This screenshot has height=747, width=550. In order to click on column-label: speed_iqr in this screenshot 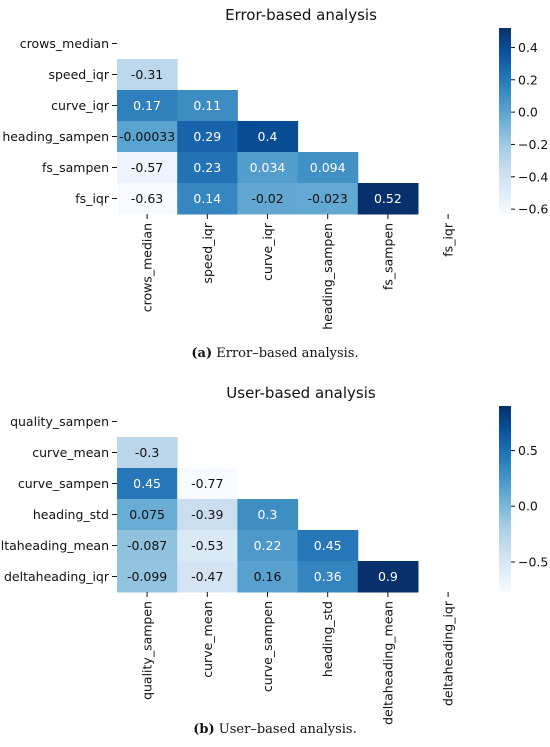, I will do `click(207, 252)`.